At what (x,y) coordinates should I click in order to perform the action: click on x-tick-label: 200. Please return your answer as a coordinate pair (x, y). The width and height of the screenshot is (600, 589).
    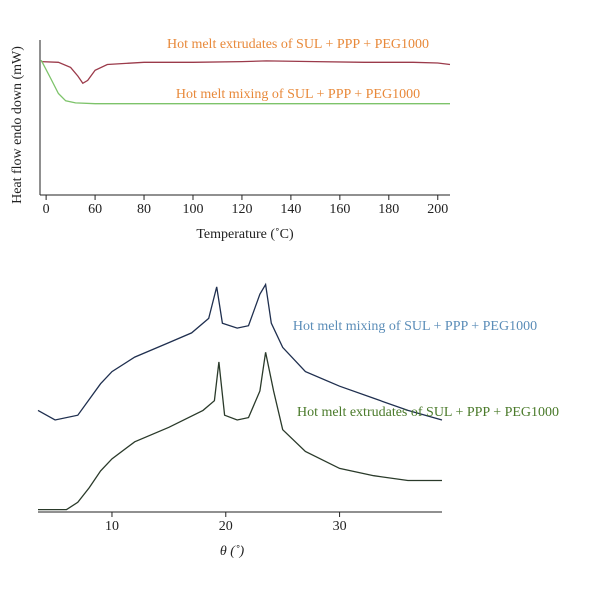
    Looking at the image, I should click on (437, 209).